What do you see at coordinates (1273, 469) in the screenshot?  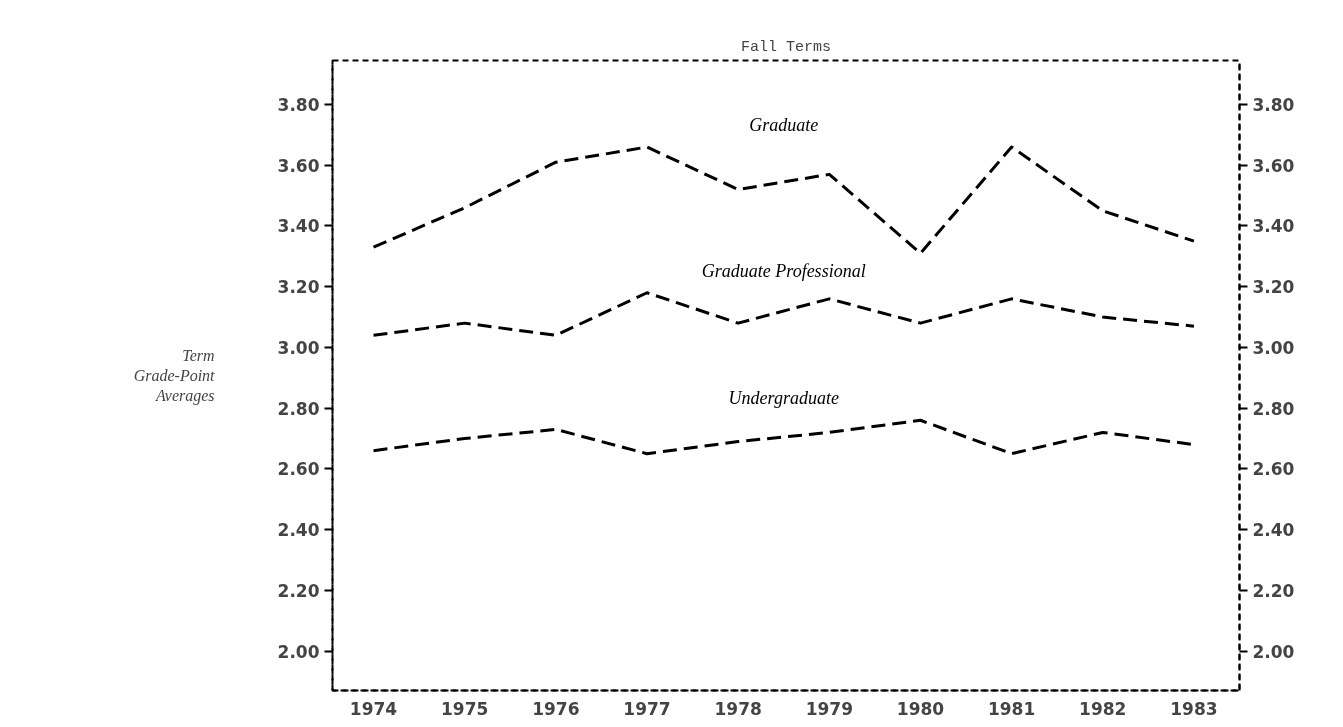 I see `y2-tick-label: 2.60` at bounding box center [1273, 469].